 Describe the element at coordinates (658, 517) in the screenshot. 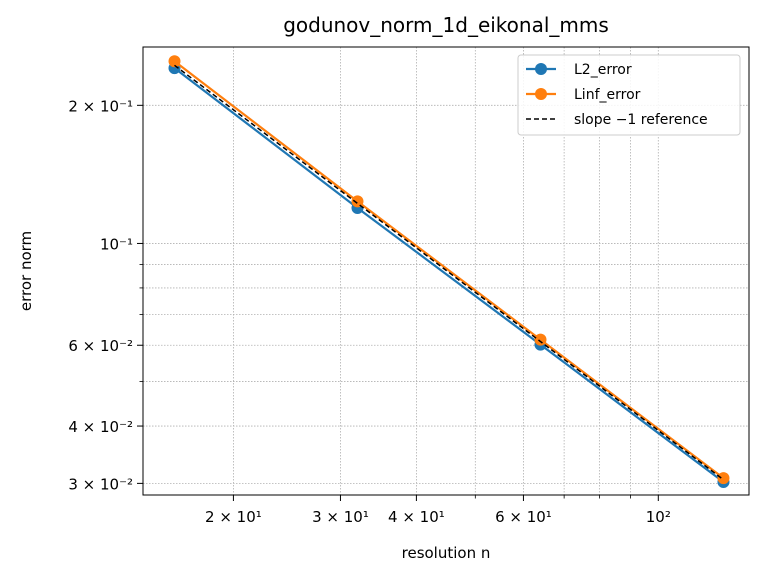

I see `x-tick-label: 10²` at that location.